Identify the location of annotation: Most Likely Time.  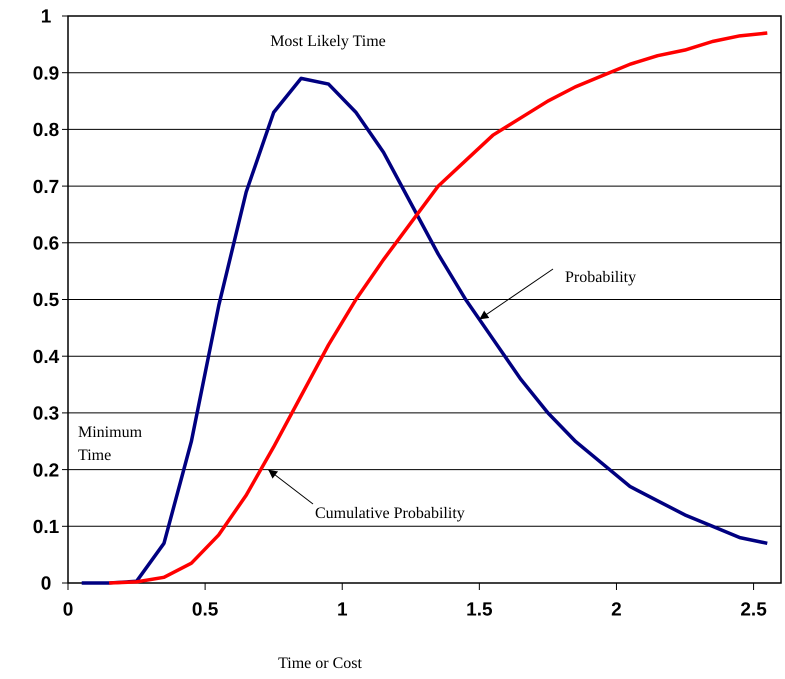
(328, 41).